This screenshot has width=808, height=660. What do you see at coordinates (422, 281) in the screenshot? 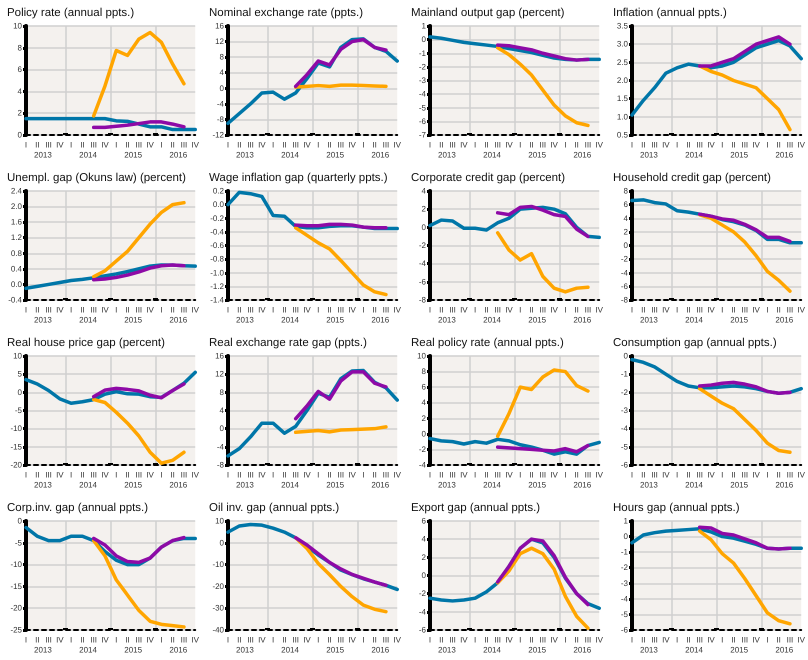
I see `y-tick-label: -6` at bounding box center [422, 281].